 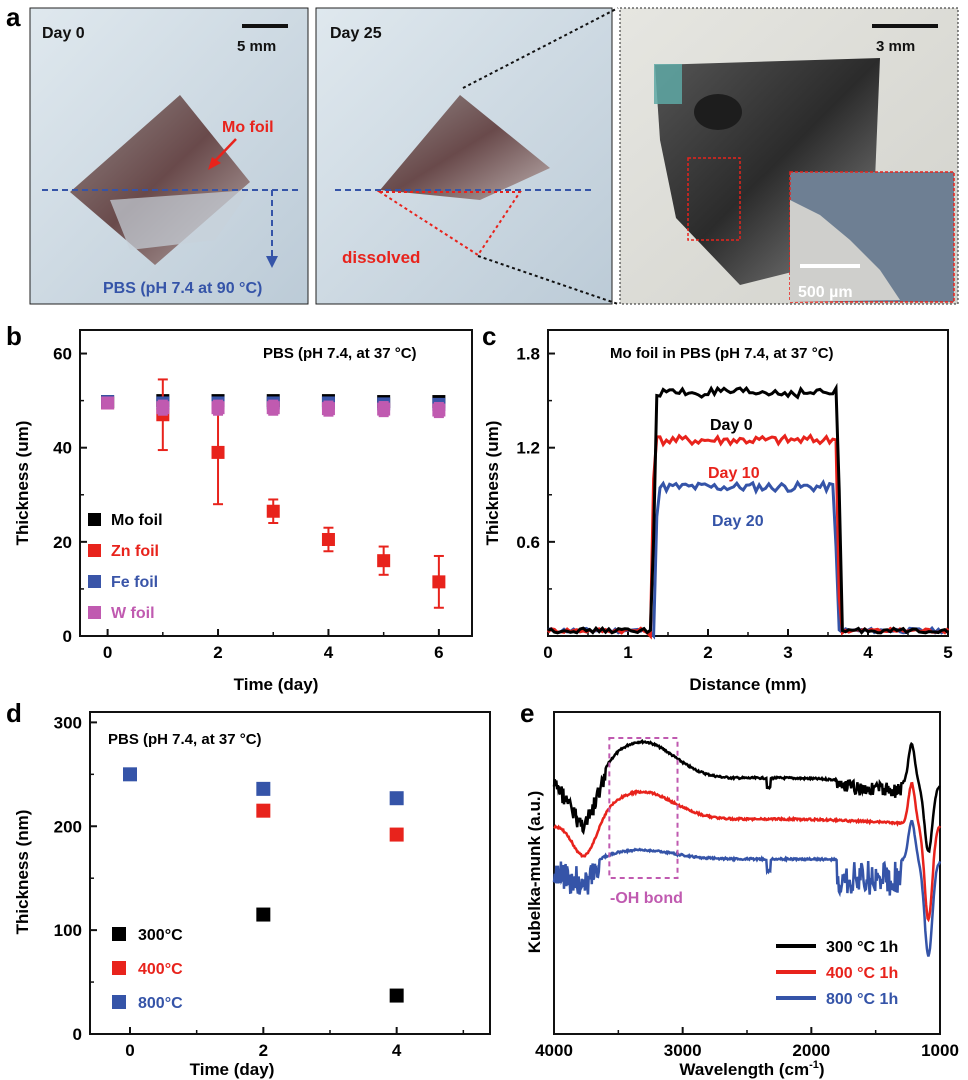 I want to click on legend-b-swatch-w, so click(x=94, y=612).